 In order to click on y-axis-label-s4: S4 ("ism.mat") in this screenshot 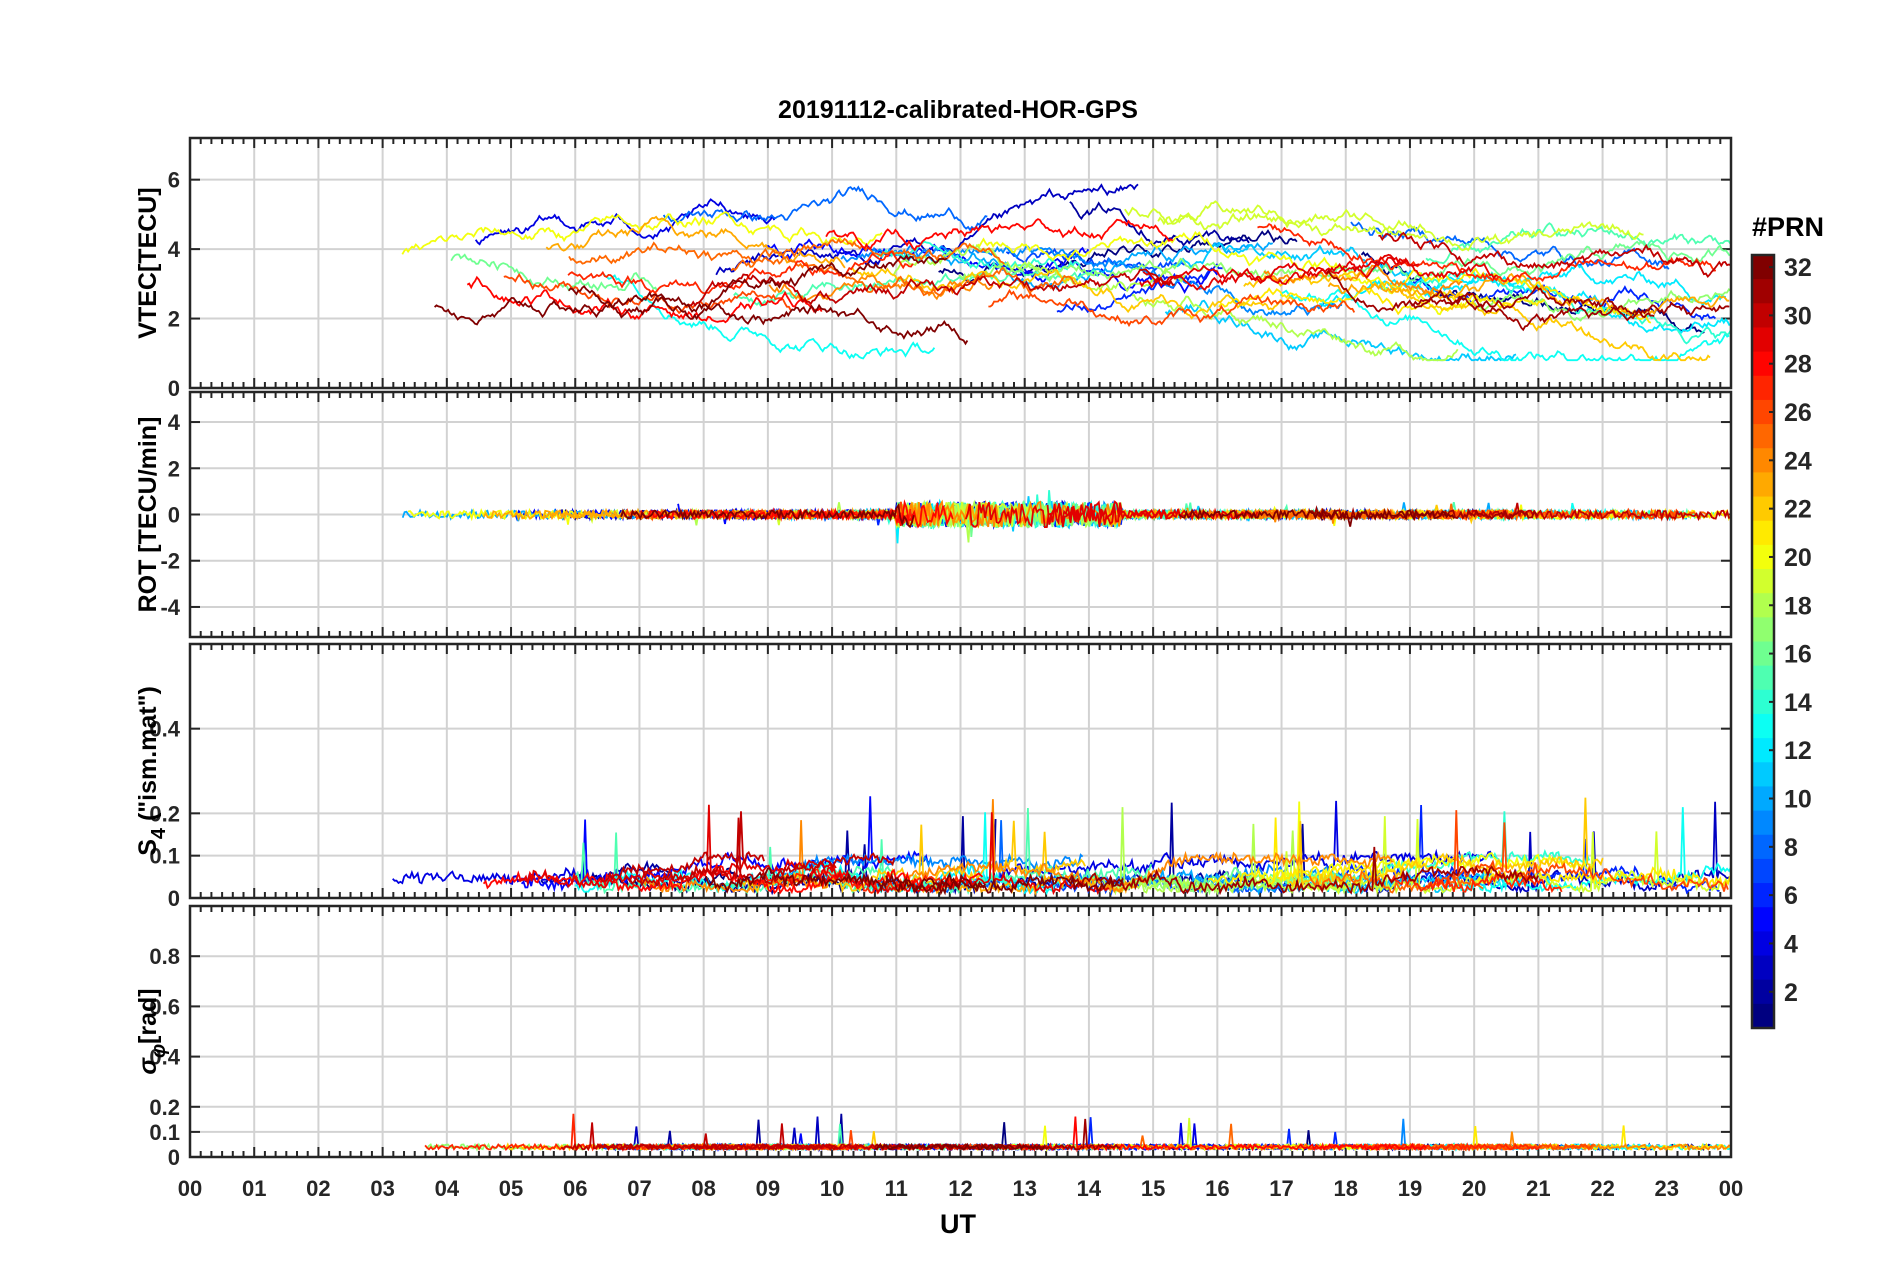, I will do `click(152, 771)`.